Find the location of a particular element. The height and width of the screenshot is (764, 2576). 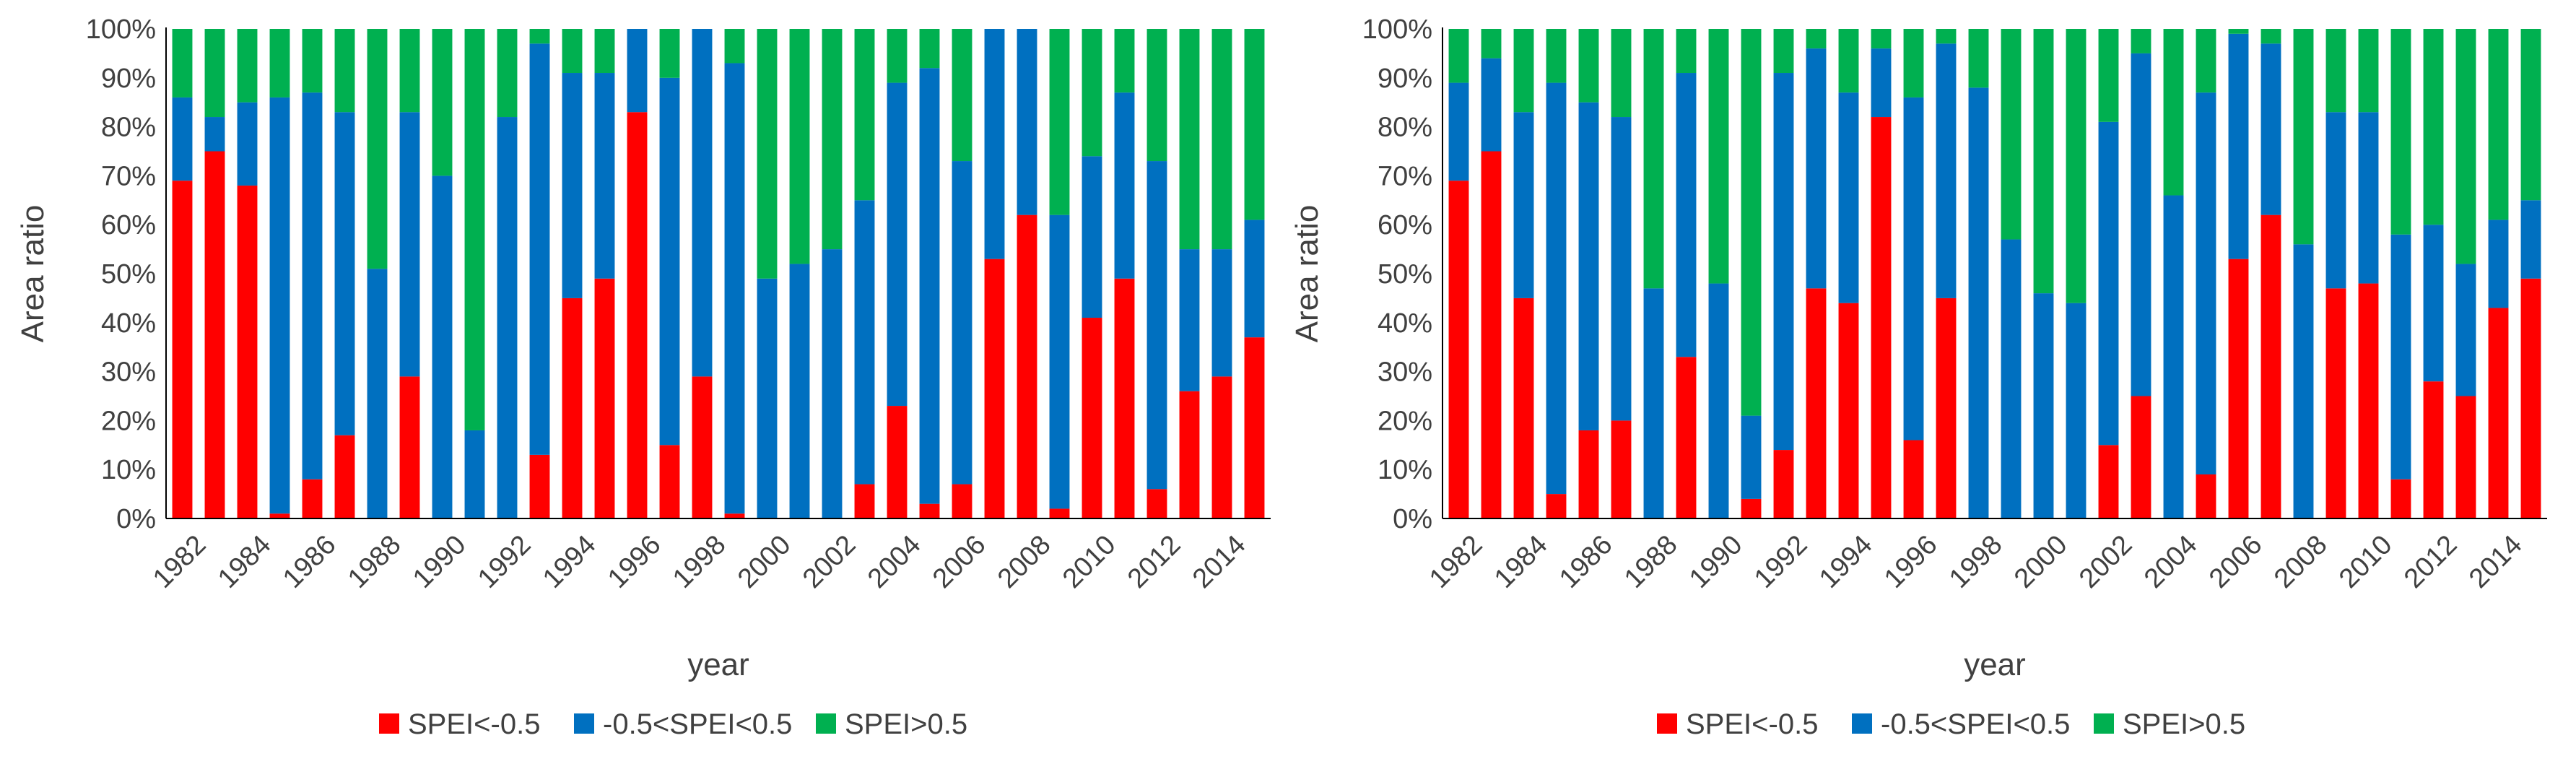

legend-swatch is located at coordinates (1667, 723).